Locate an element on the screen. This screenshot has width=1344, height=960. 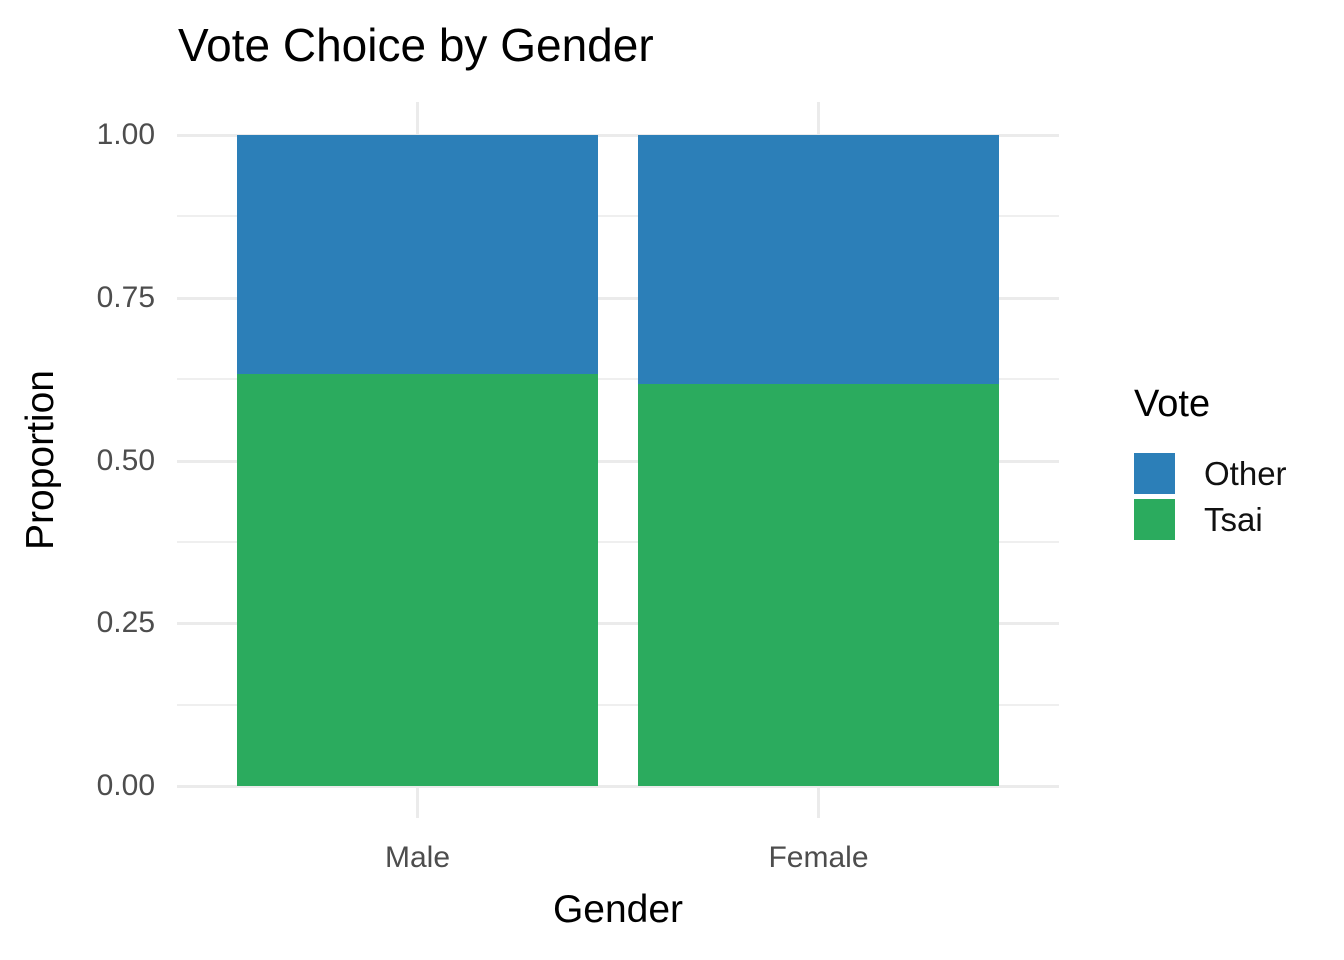
legend: Vote Other Tsai is located at coordinates (1210, 464).